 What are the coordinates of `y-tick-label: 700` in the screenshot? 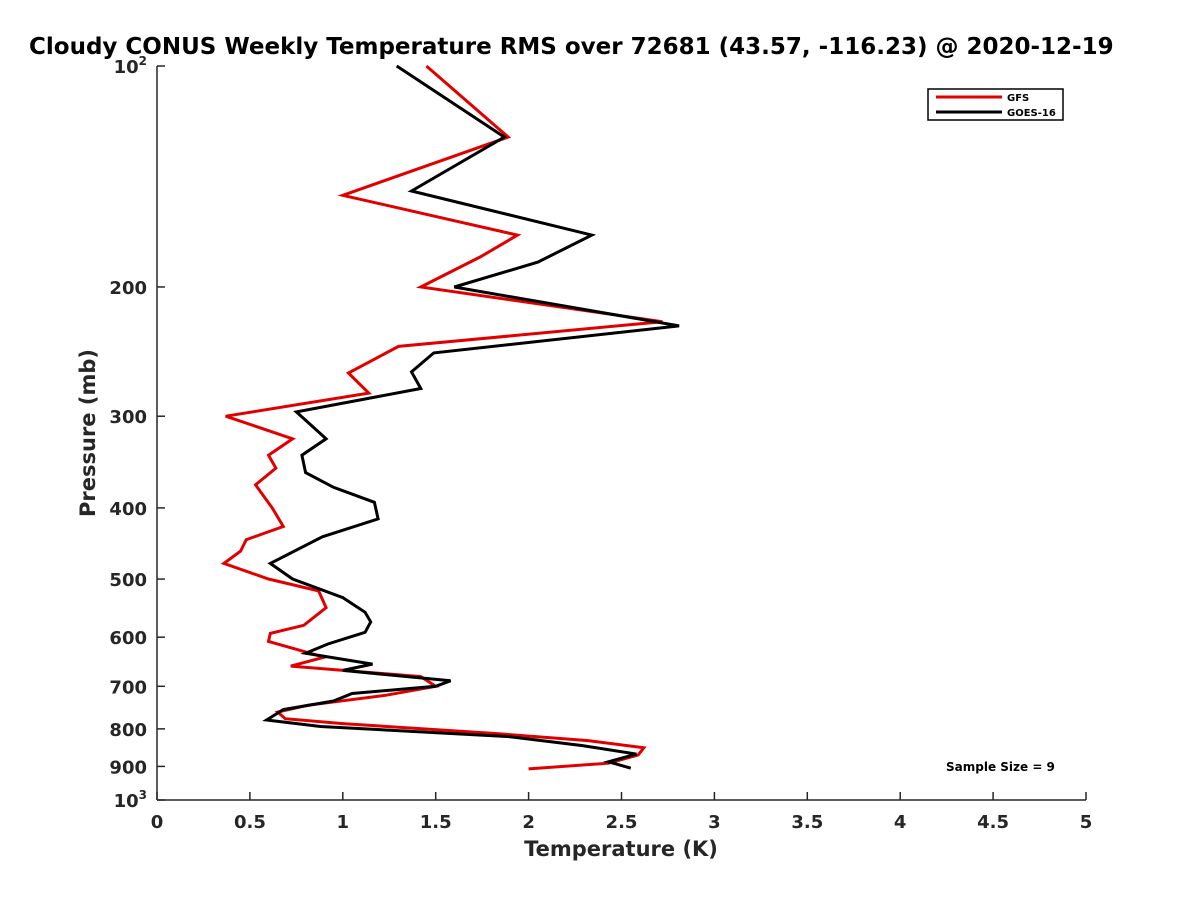 It's located at (128, 687).